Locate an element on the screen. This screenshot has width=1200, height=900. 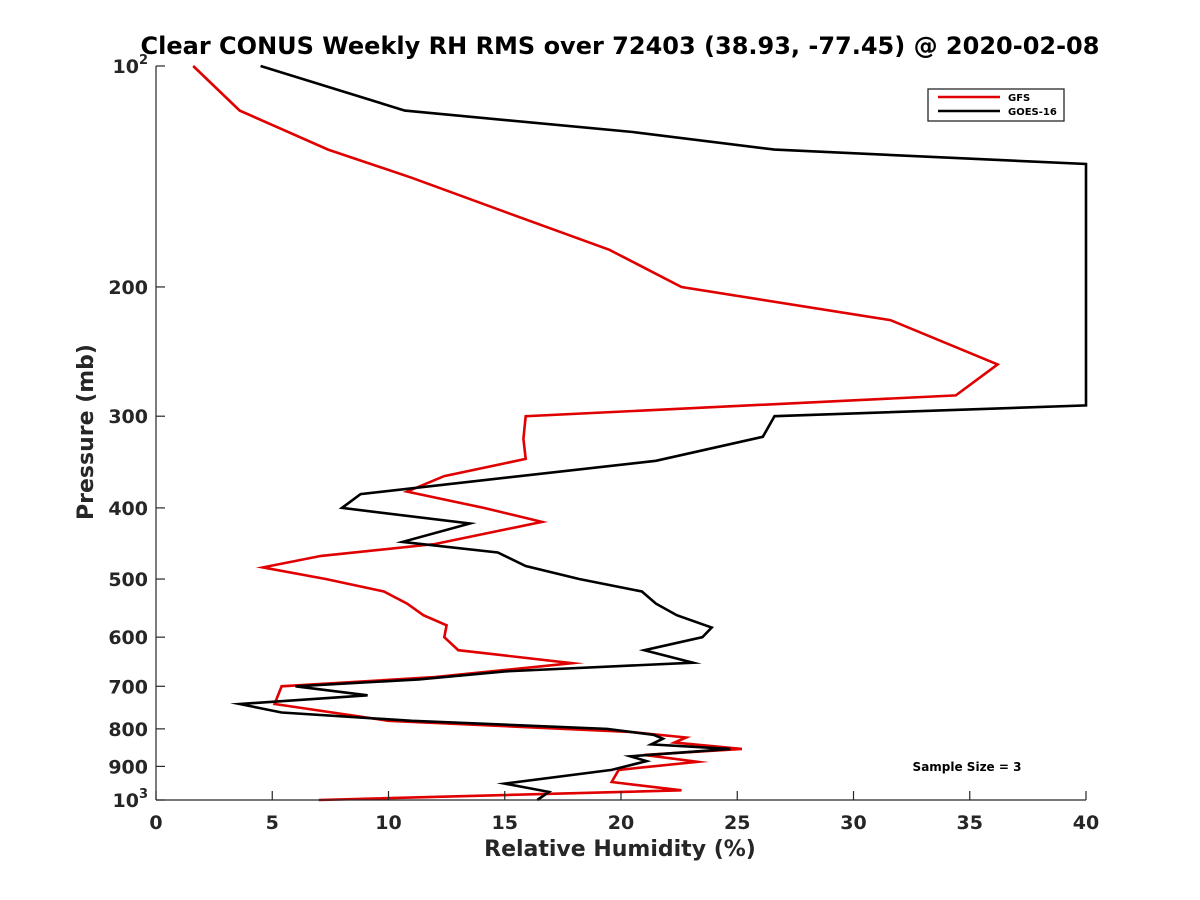
y-tick-label: 10² is located at coordinates (131, 65).